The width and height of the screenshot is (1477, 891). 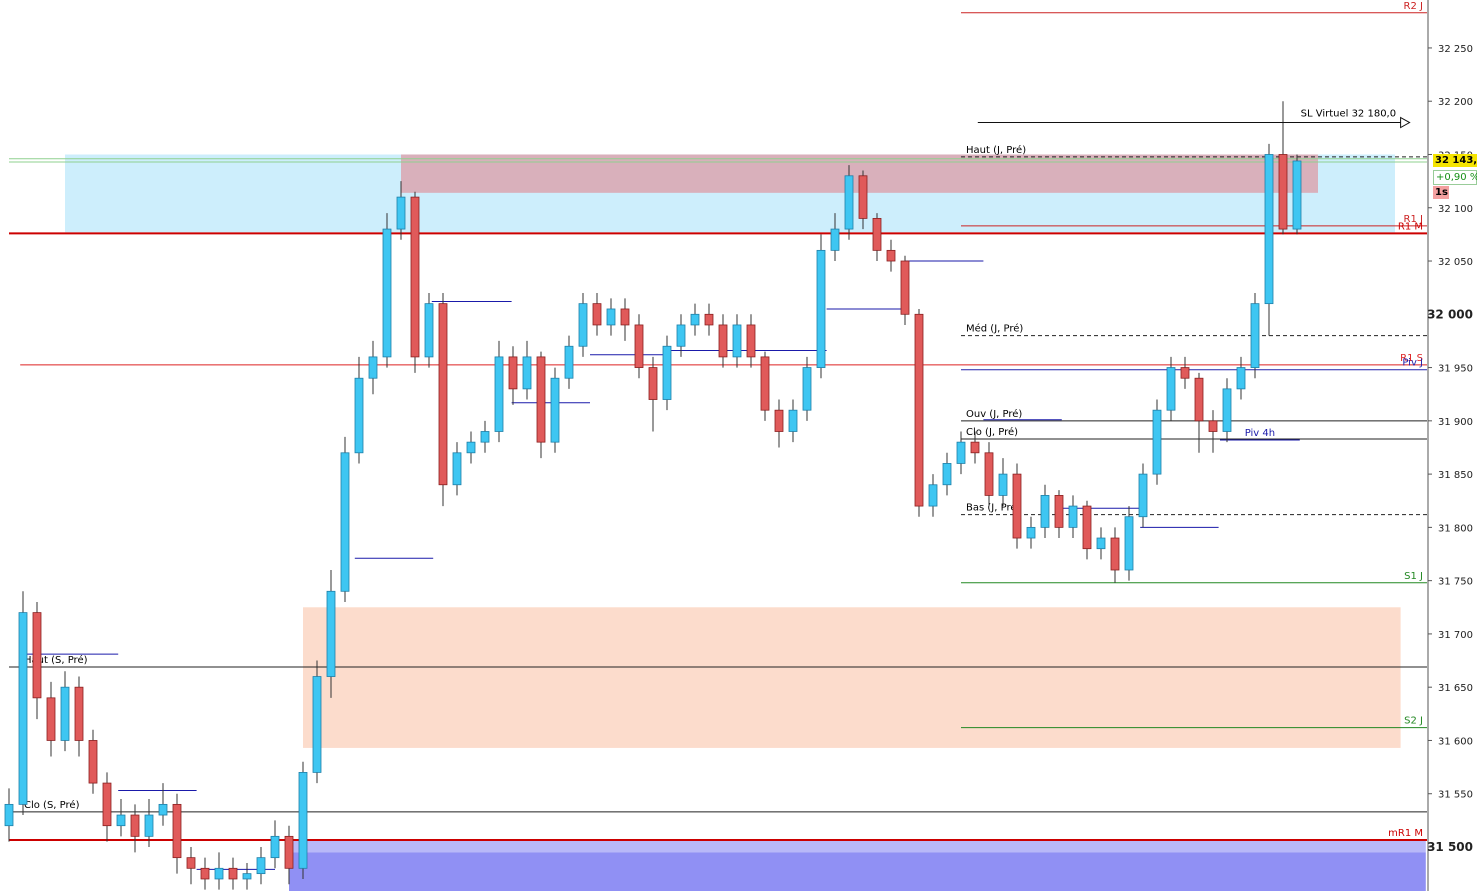 I want to click on pivot-label: Piv 4h, so click(x=1260, y=433).